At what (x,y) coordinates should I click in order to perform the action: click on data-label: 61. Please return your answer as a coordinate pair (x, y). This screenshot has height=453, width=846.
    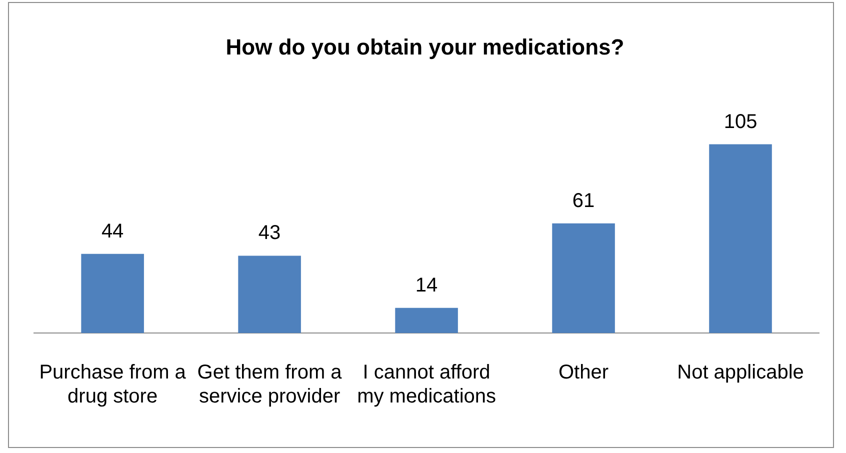
    Looking at the image, I should click on (583, 201).